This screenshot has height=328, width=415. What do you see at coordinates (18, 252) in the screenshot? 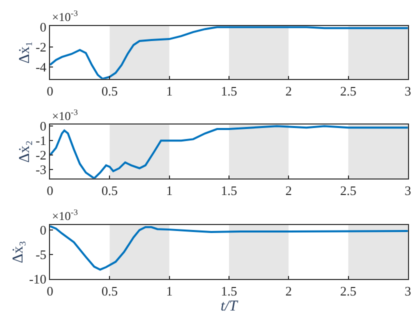
I see `y-axis-title: Δẋ₃` at bounding box center [18, 252].